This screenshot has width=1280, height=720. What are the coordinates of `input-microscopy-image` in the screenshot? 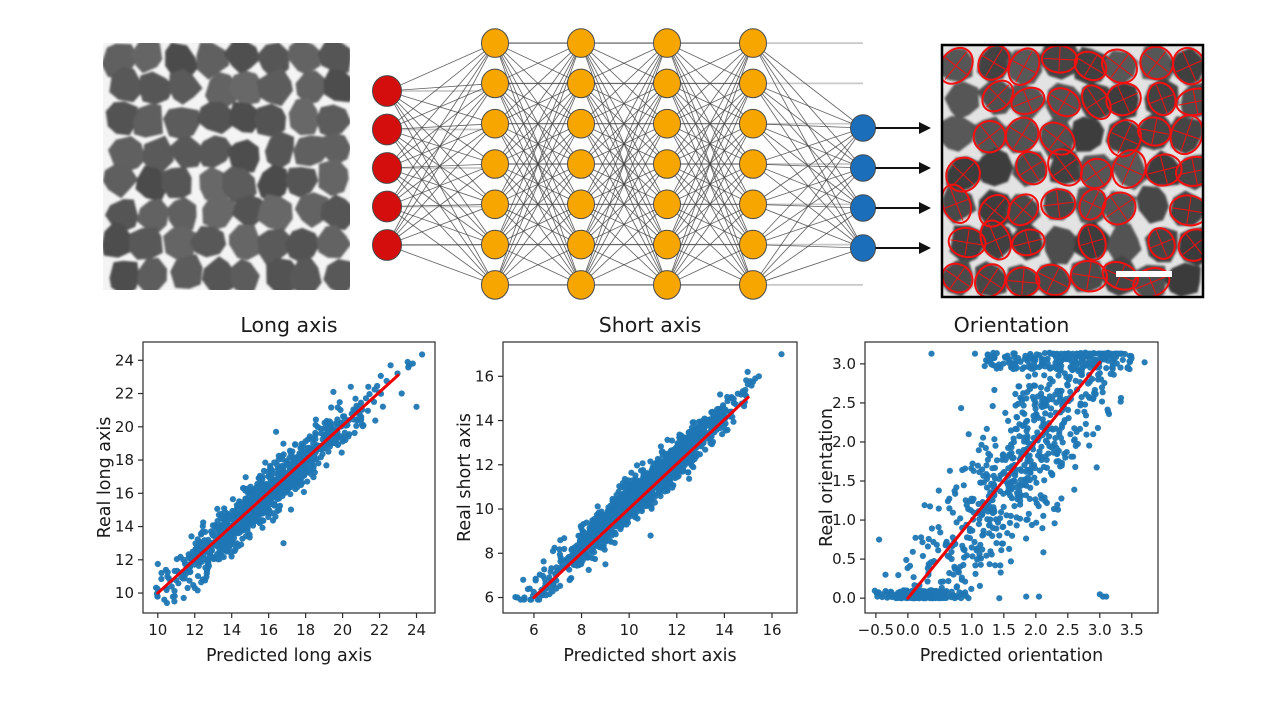 It's located at (226, 166).